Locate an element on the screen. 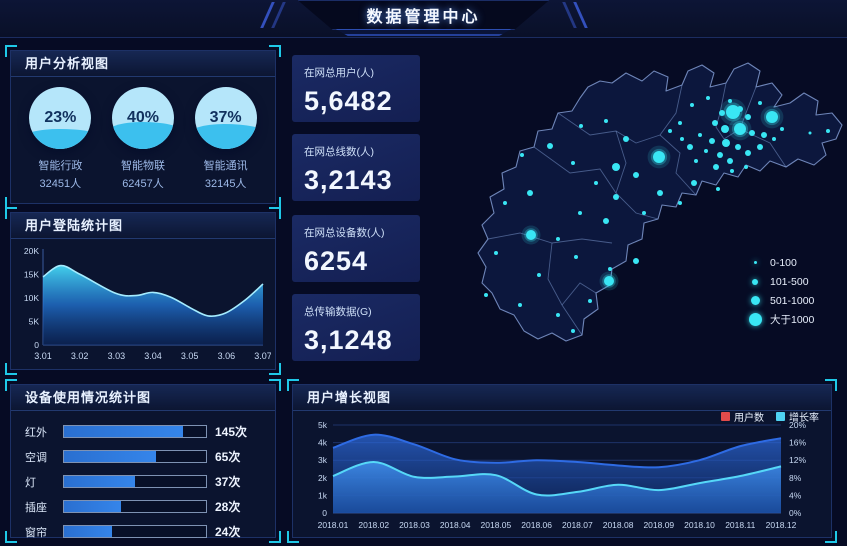  bar-row: 灯 37次 is located at coordinates (143, 481).